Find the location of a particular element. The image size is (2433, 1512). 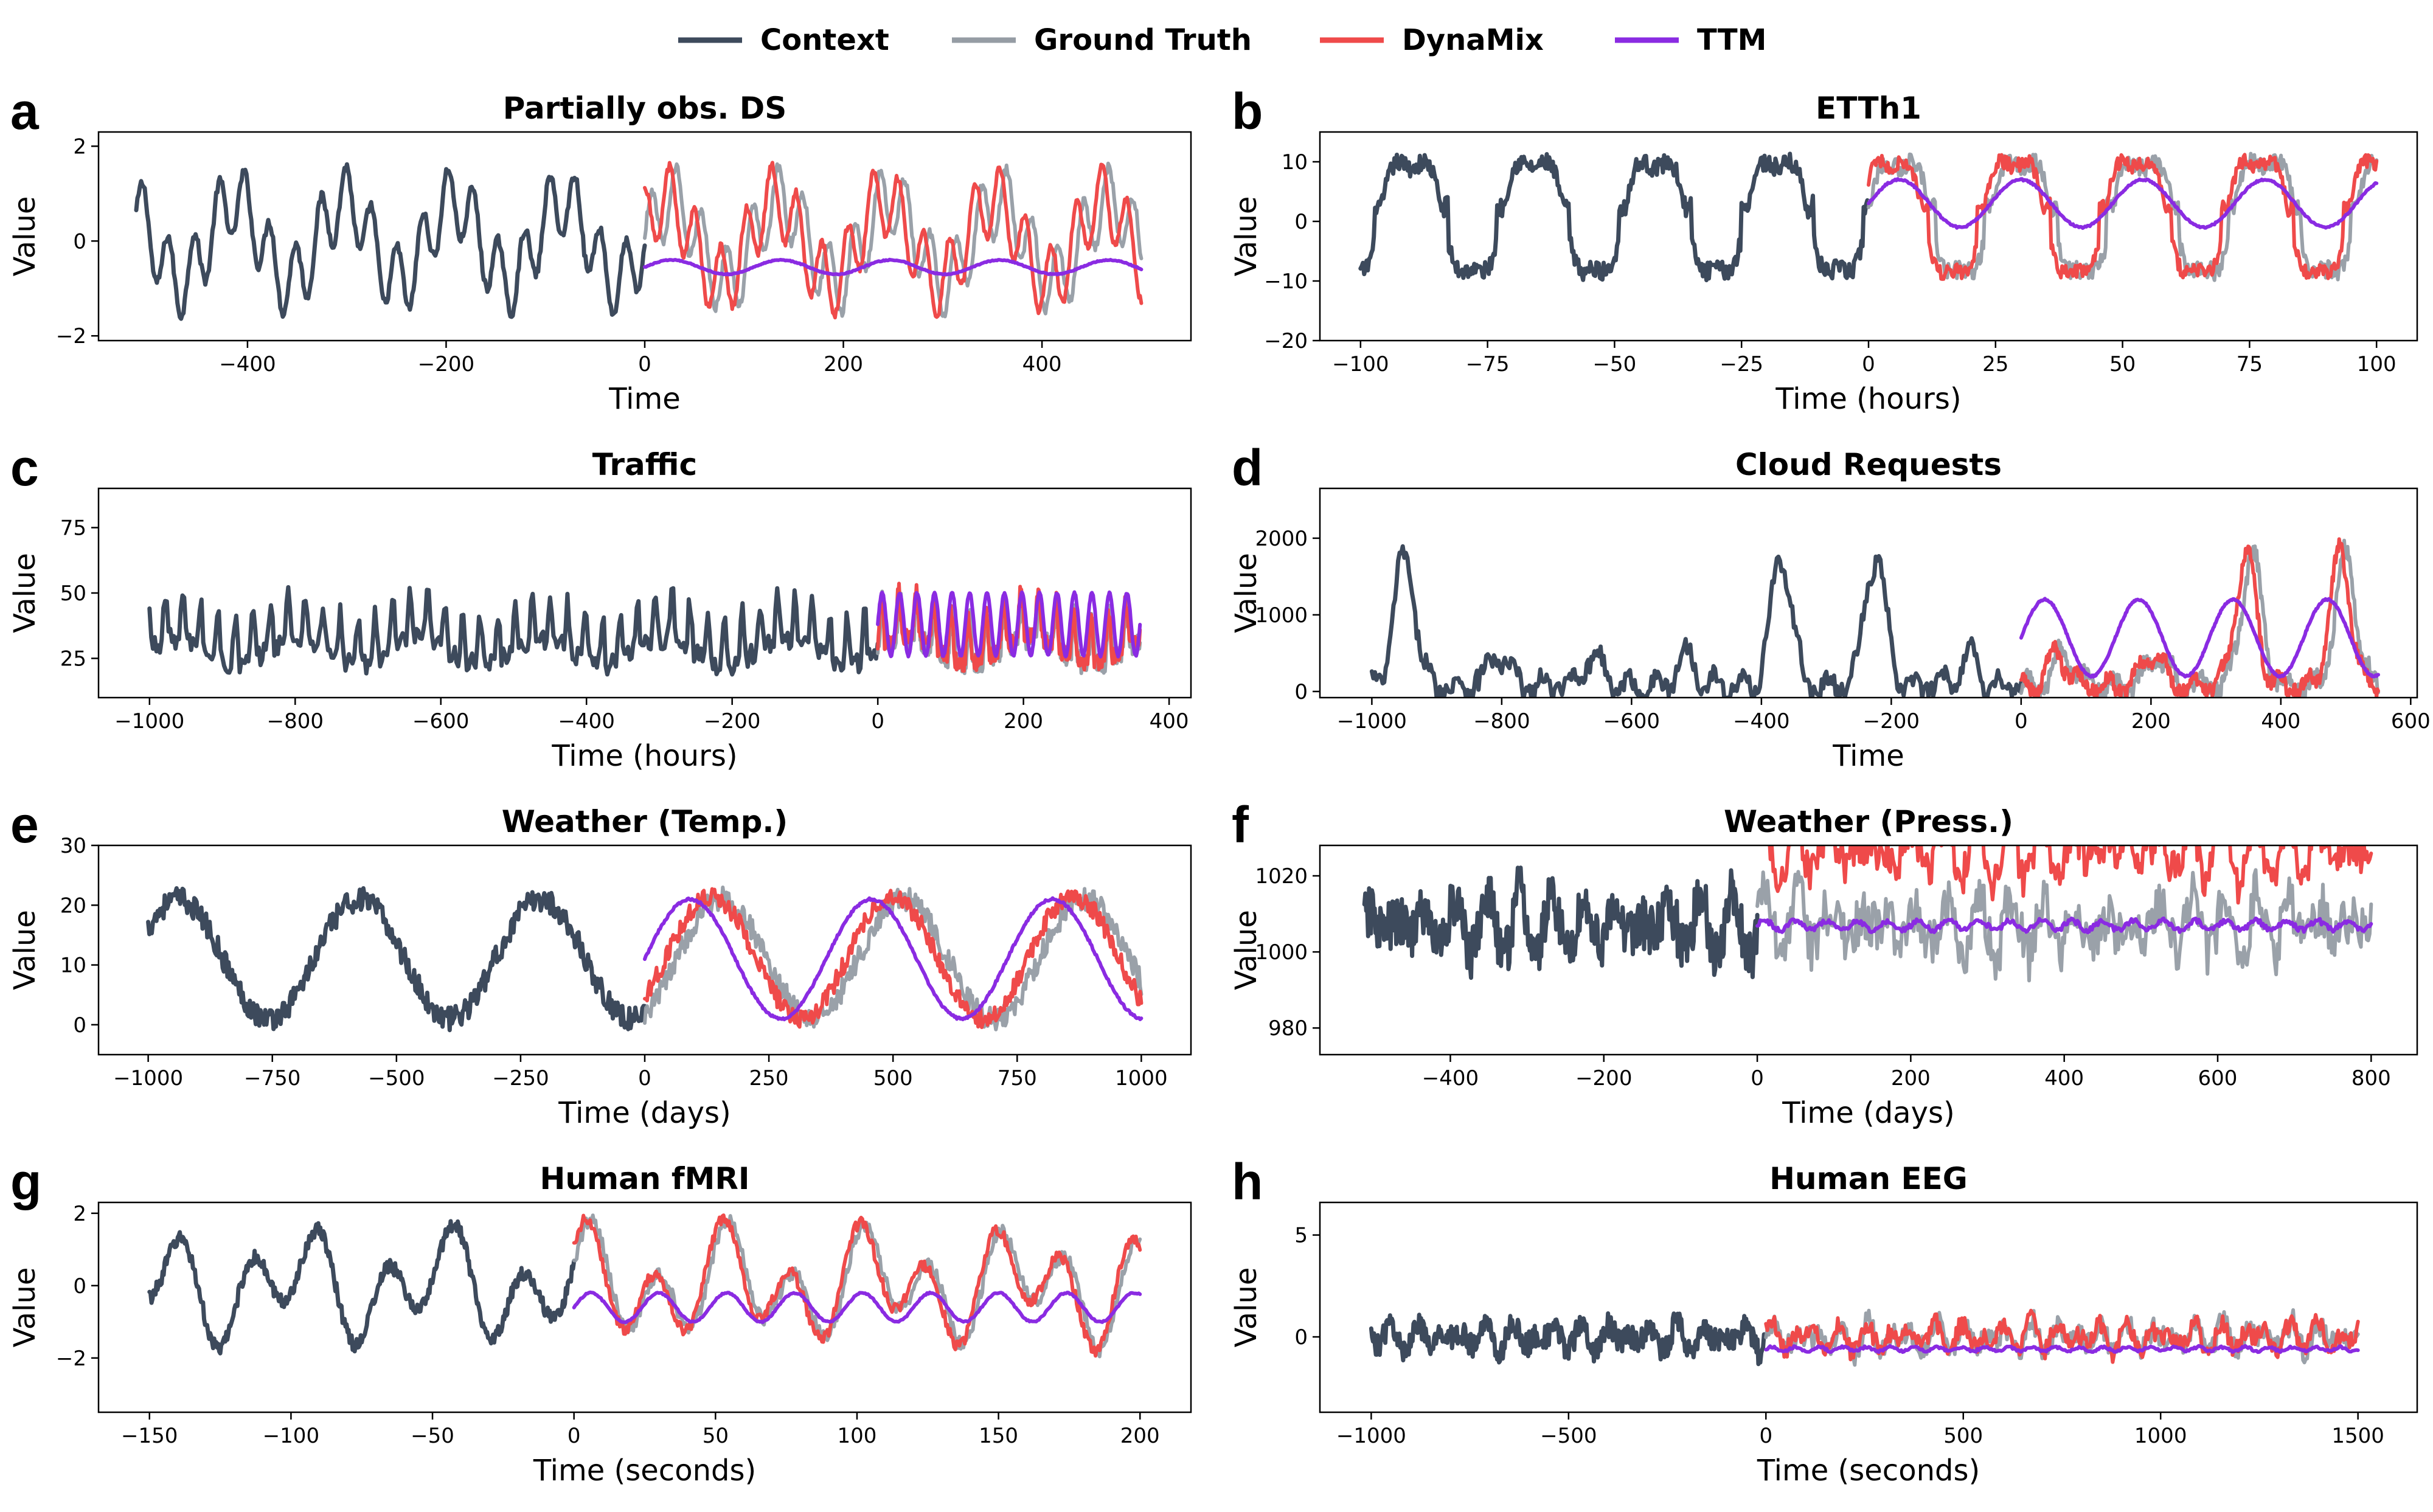

series-line-ground-truth is located at coordinates (893, 240).